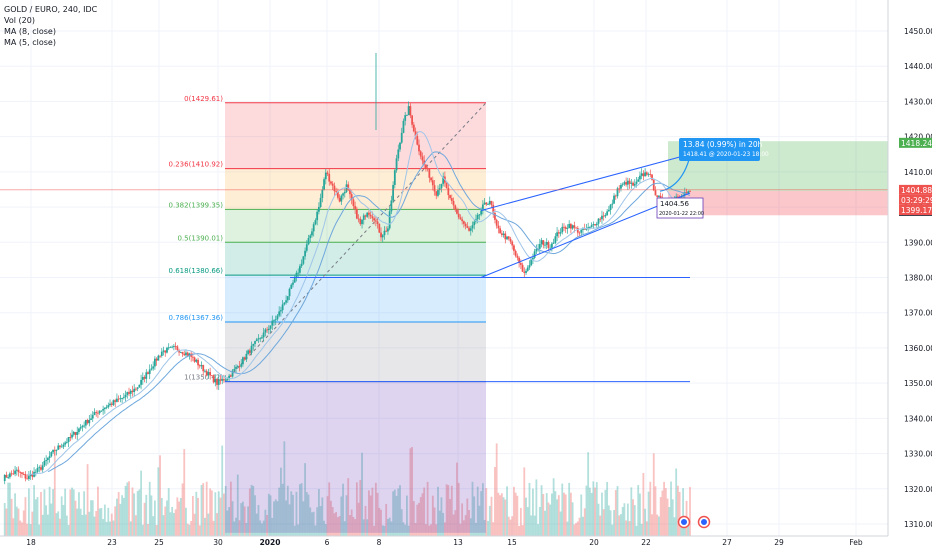 This screenshot has width=932, height=550. I want to click on fib-level-label: 0(1429.61), so click(203, 99).